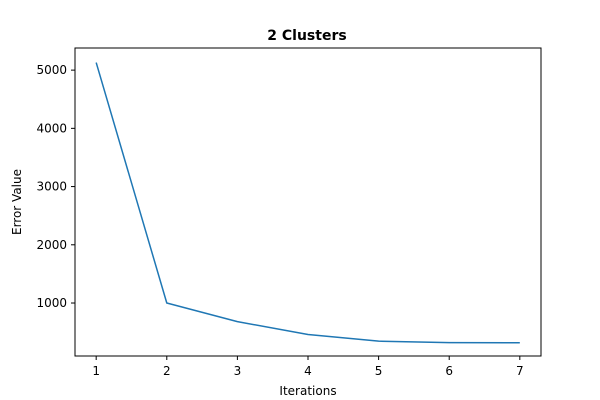  I want to click on x-tick-label: 1, so click(96, 371).